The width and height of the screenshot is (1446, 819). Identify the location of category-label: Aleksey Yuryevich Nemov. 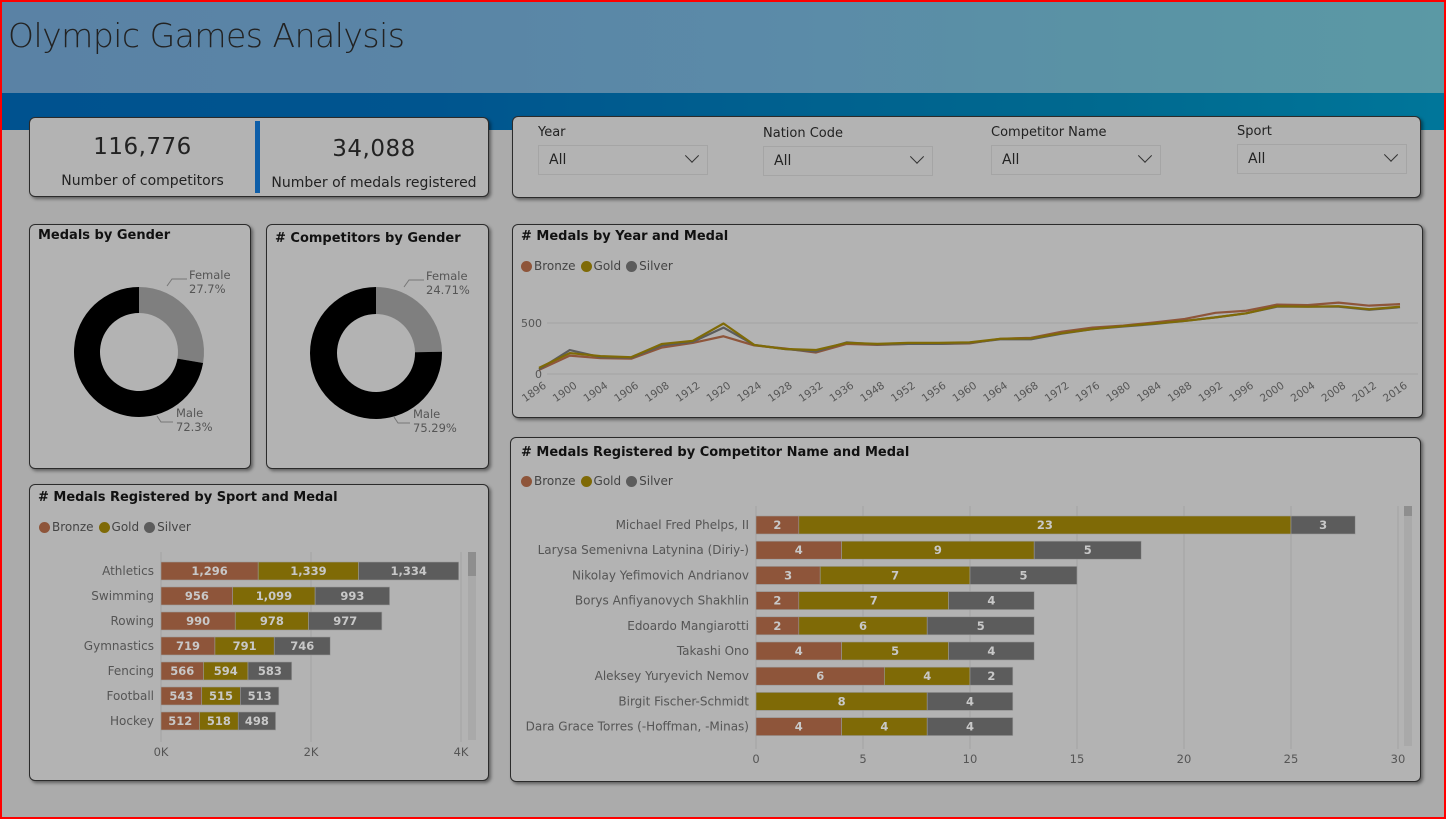
(672, 676).